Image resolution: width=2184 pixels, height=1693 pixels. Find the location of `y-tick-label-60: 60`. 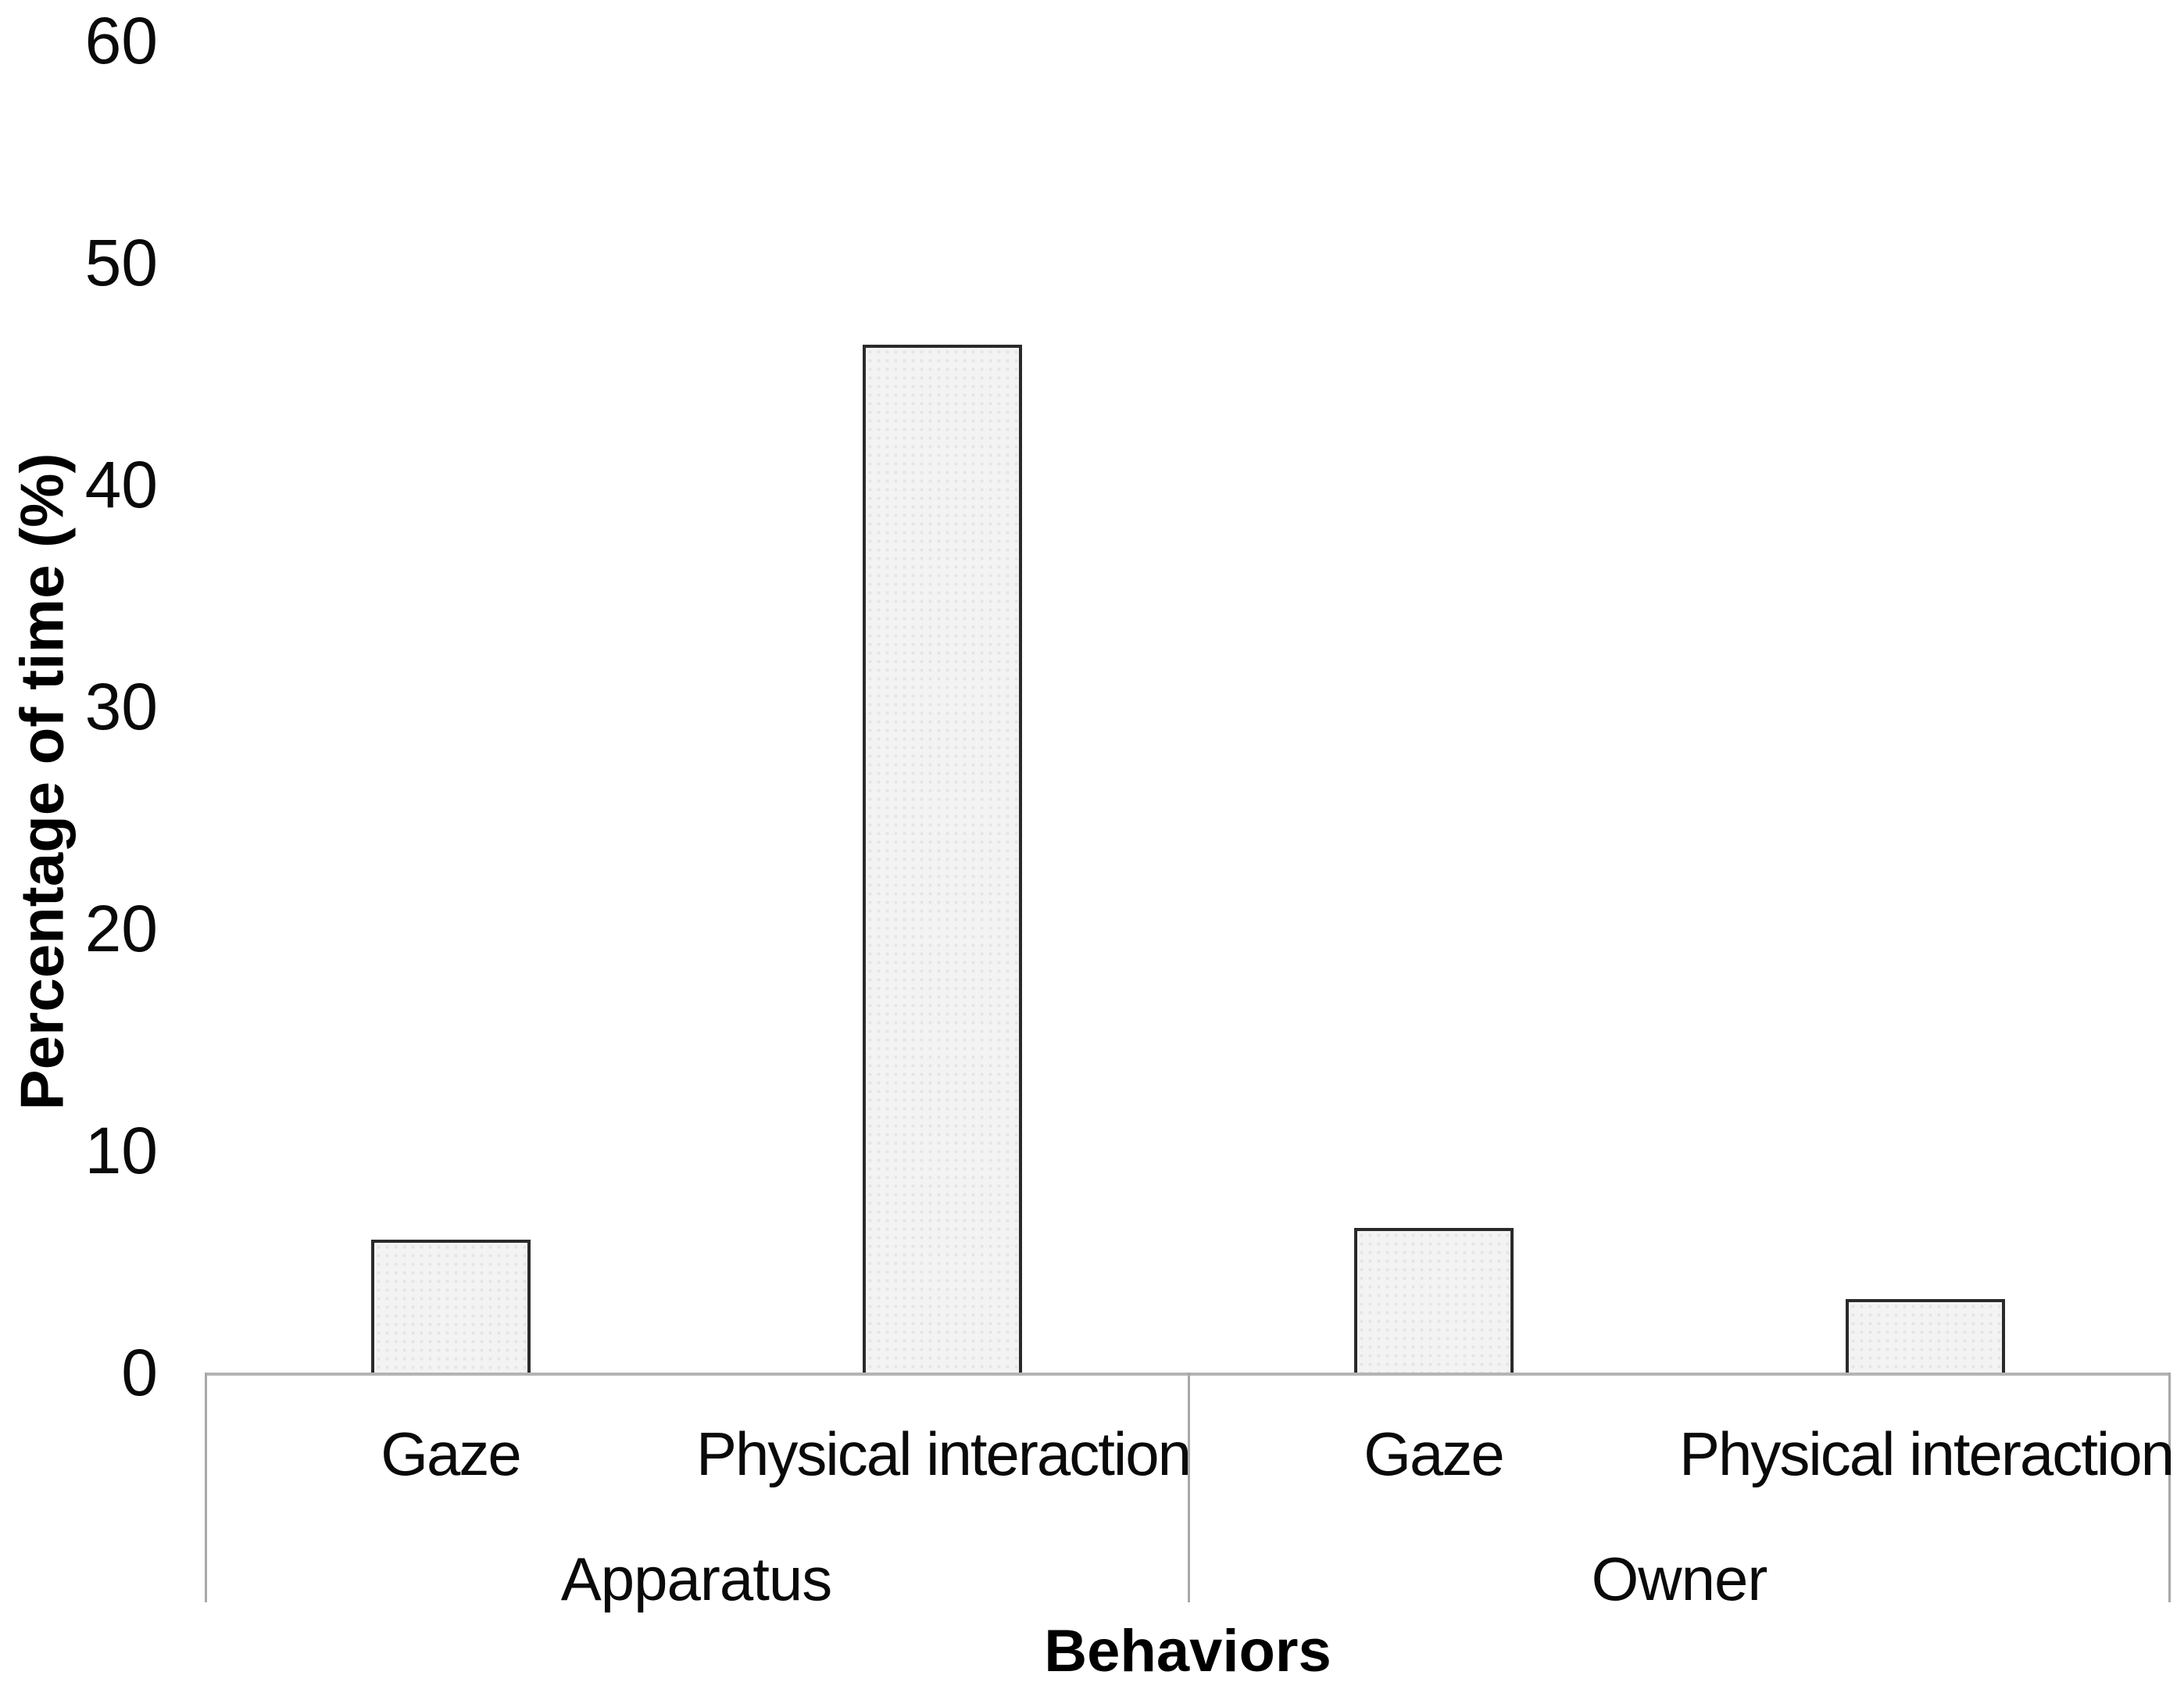

y-tick-label-60: 60 is located at coordinates (121, 40).